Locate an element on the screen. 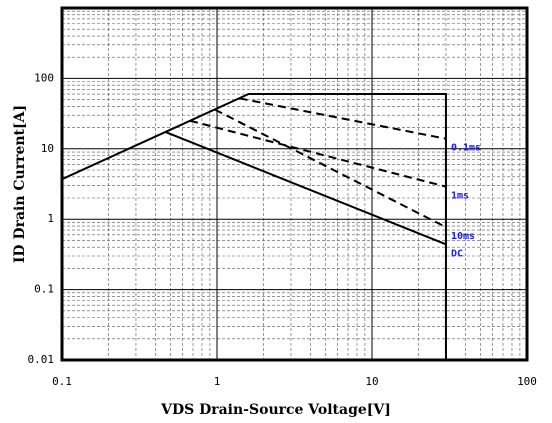 The image size is (552, 423). y-tick-label: 1 is located at coordinates (50, 218).